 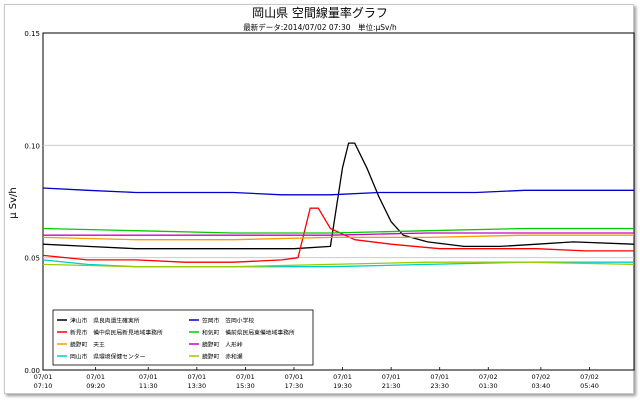 I want to click on legend-label: 和気町 備前県民局東備地域事務所, so click(x=248, y=333).